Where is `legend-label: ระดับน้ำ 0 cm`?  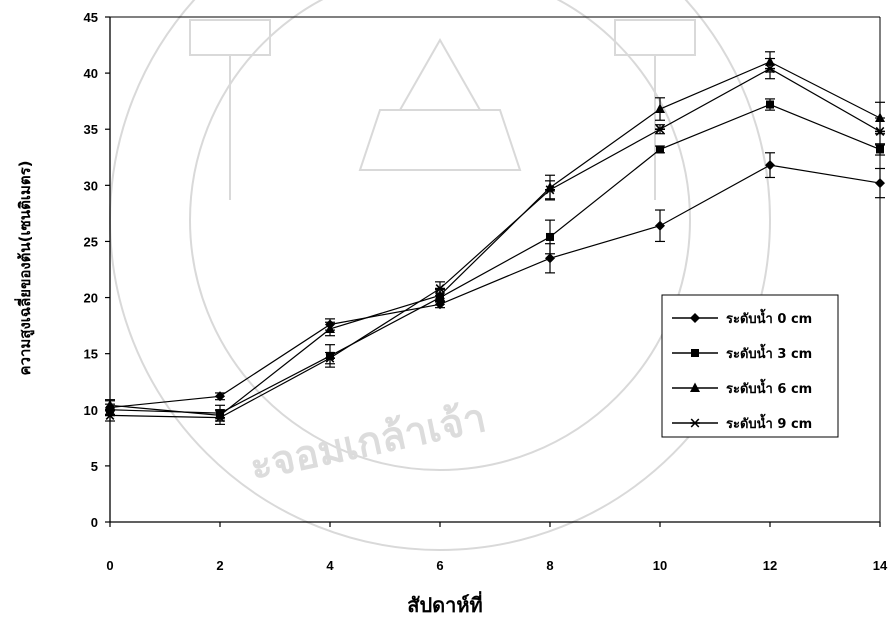 legend-label: ระดับน้ำ 0 cm is located at coordinates (769, 317).